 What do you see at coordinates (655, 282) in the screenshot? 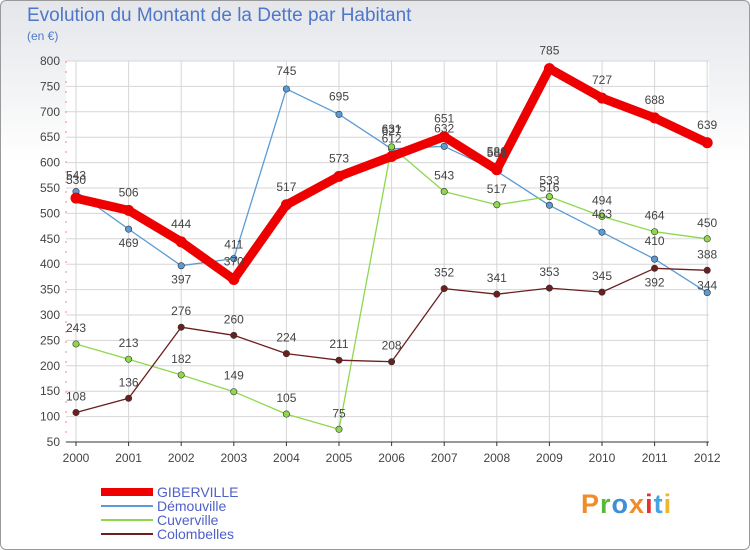
I see `data-label-colombelles: 392` at bounding box center [655, 282].